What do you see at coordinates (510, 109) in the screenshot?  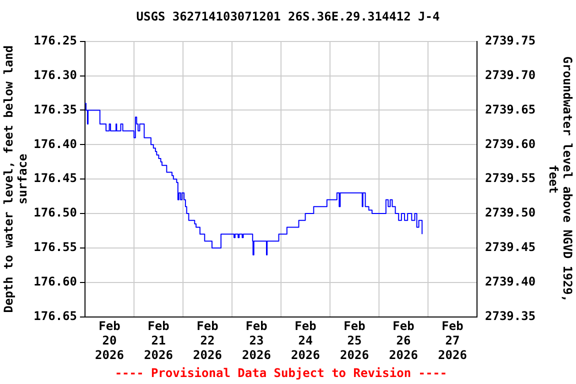 I see `y2-tick-label: 2739.65` at bounding box center [510, 109].